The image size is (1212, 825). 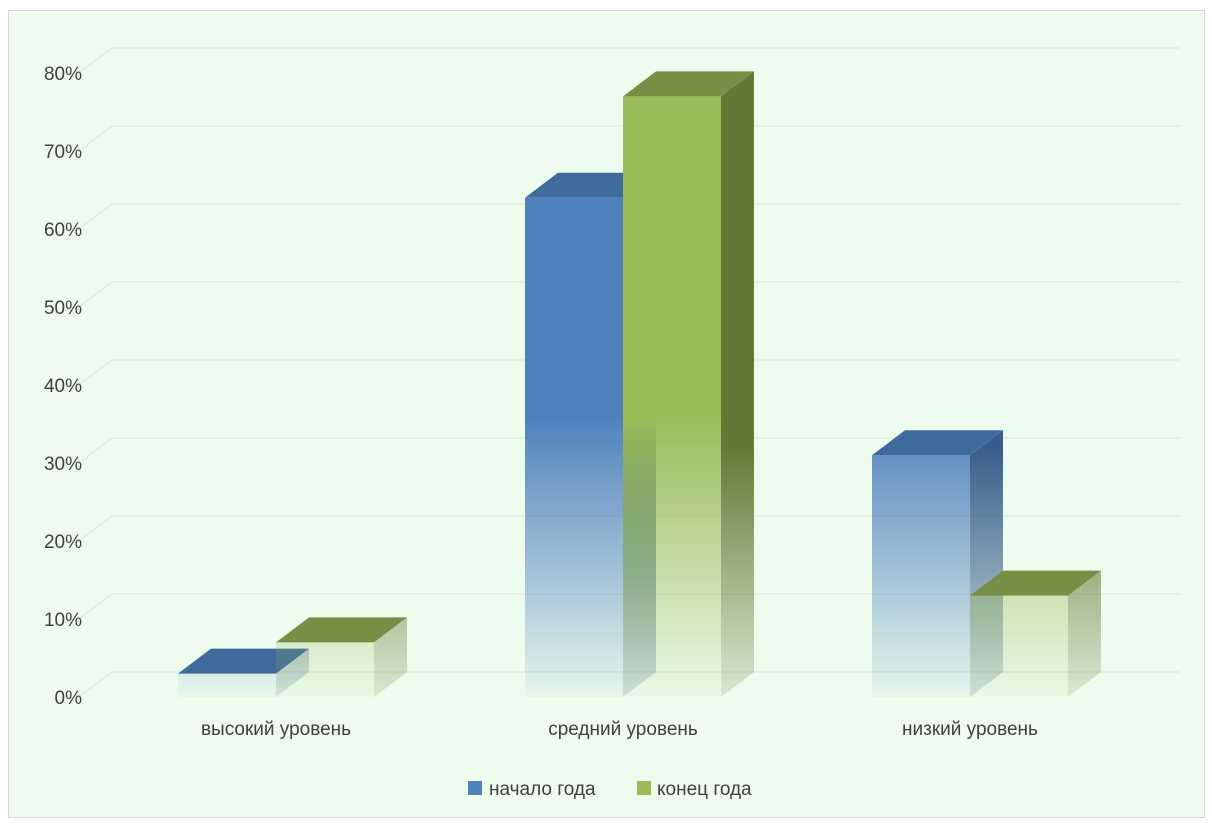 I want to click on x-category-label: низкий уровень, so click(x=970, y=729).